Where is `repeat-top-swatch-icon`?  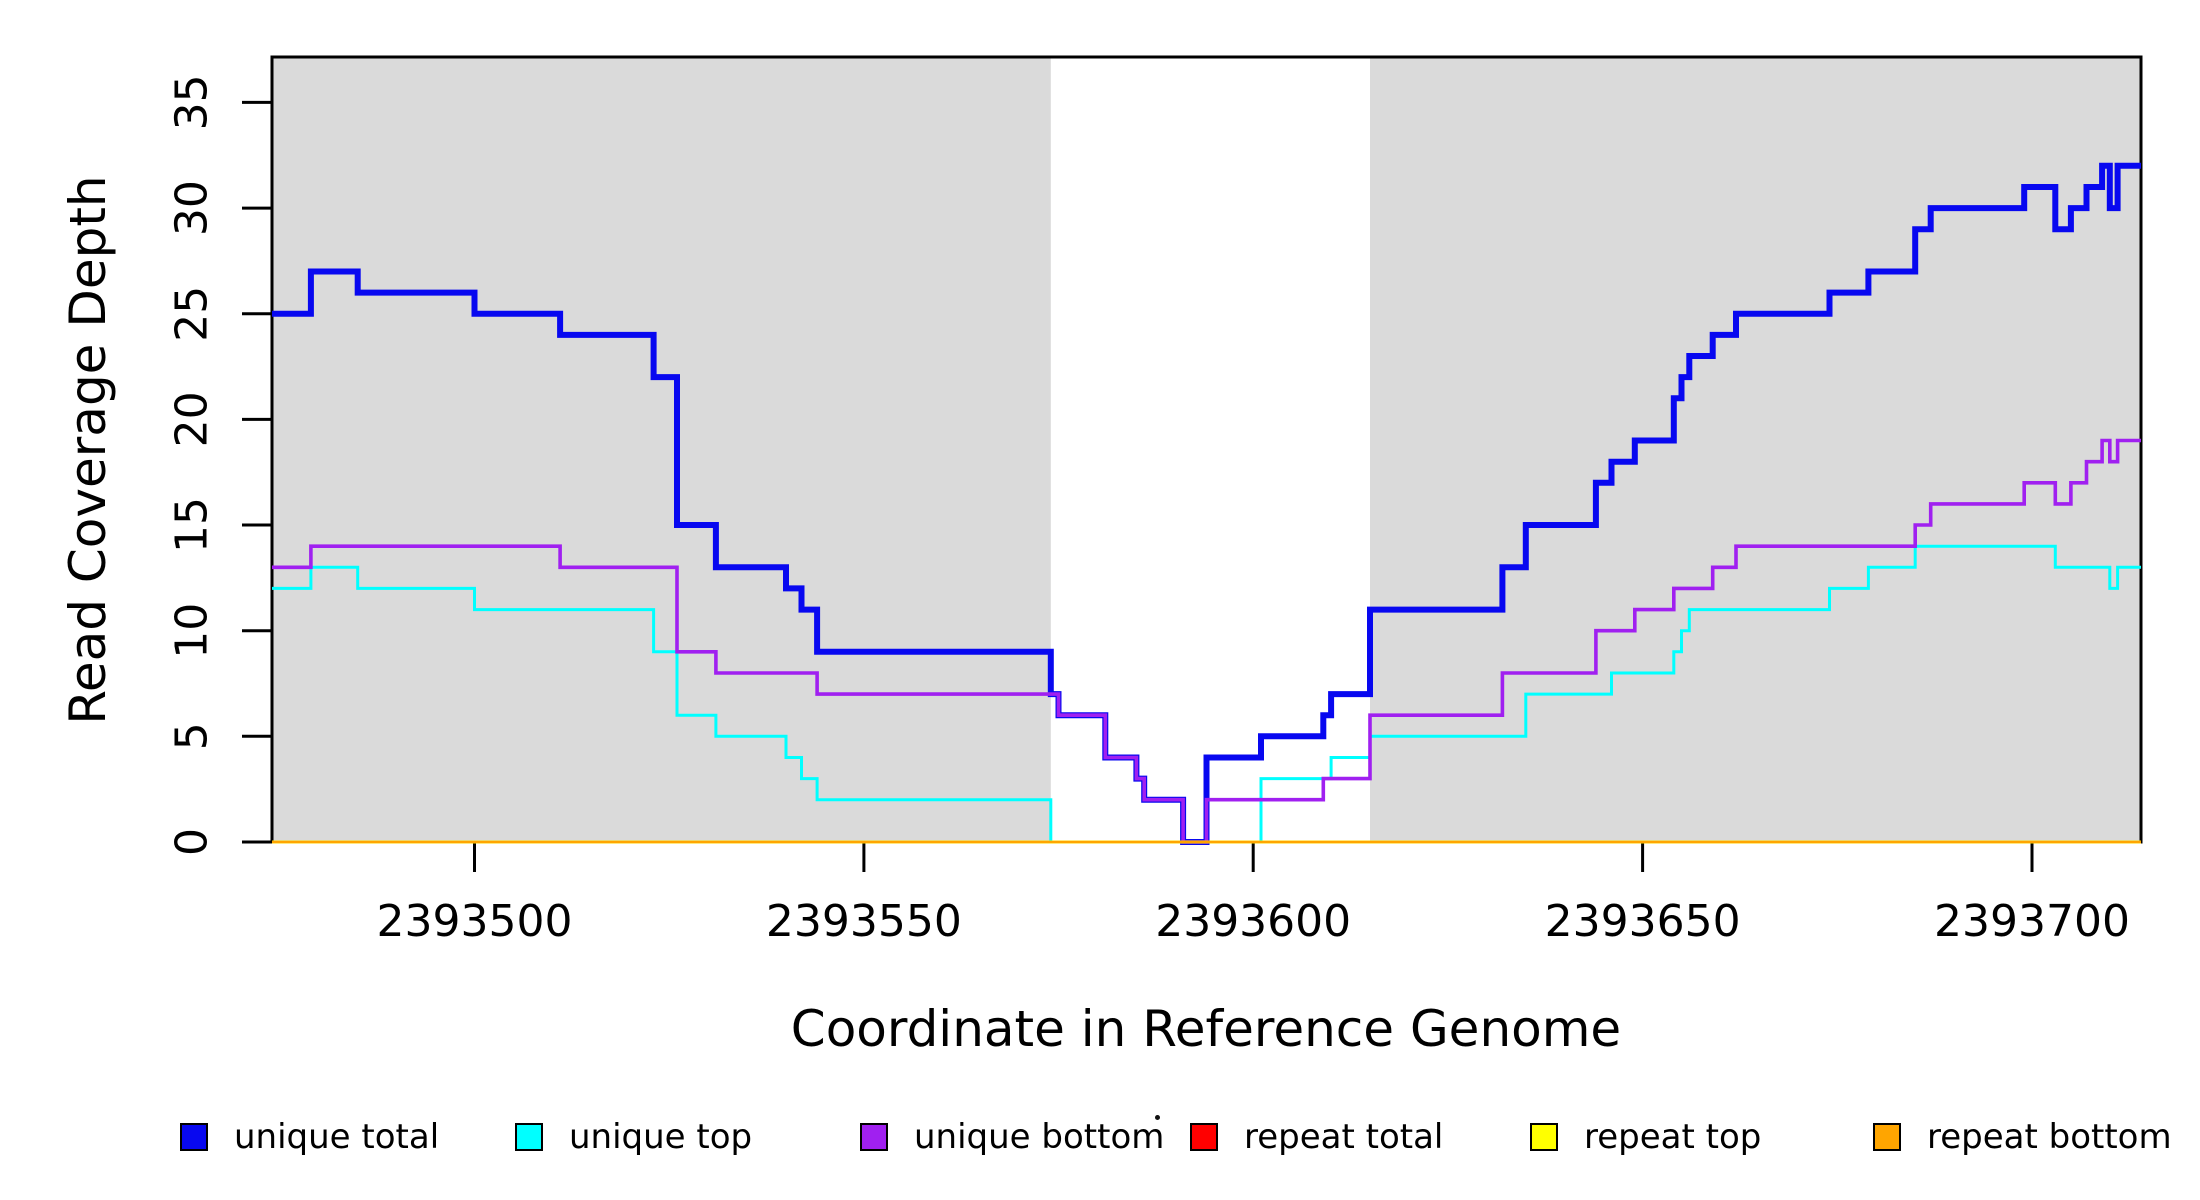 repeat-top-swatch-icon is located at coordinates (1544, 1137).